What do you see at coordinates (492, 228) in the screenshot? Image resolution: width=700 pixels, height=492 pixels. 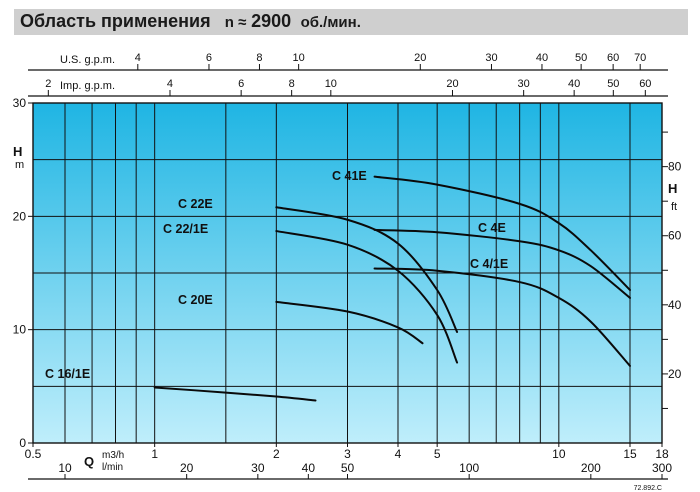 I see `curve-label: C 4E` at bounding box center [492, 228].